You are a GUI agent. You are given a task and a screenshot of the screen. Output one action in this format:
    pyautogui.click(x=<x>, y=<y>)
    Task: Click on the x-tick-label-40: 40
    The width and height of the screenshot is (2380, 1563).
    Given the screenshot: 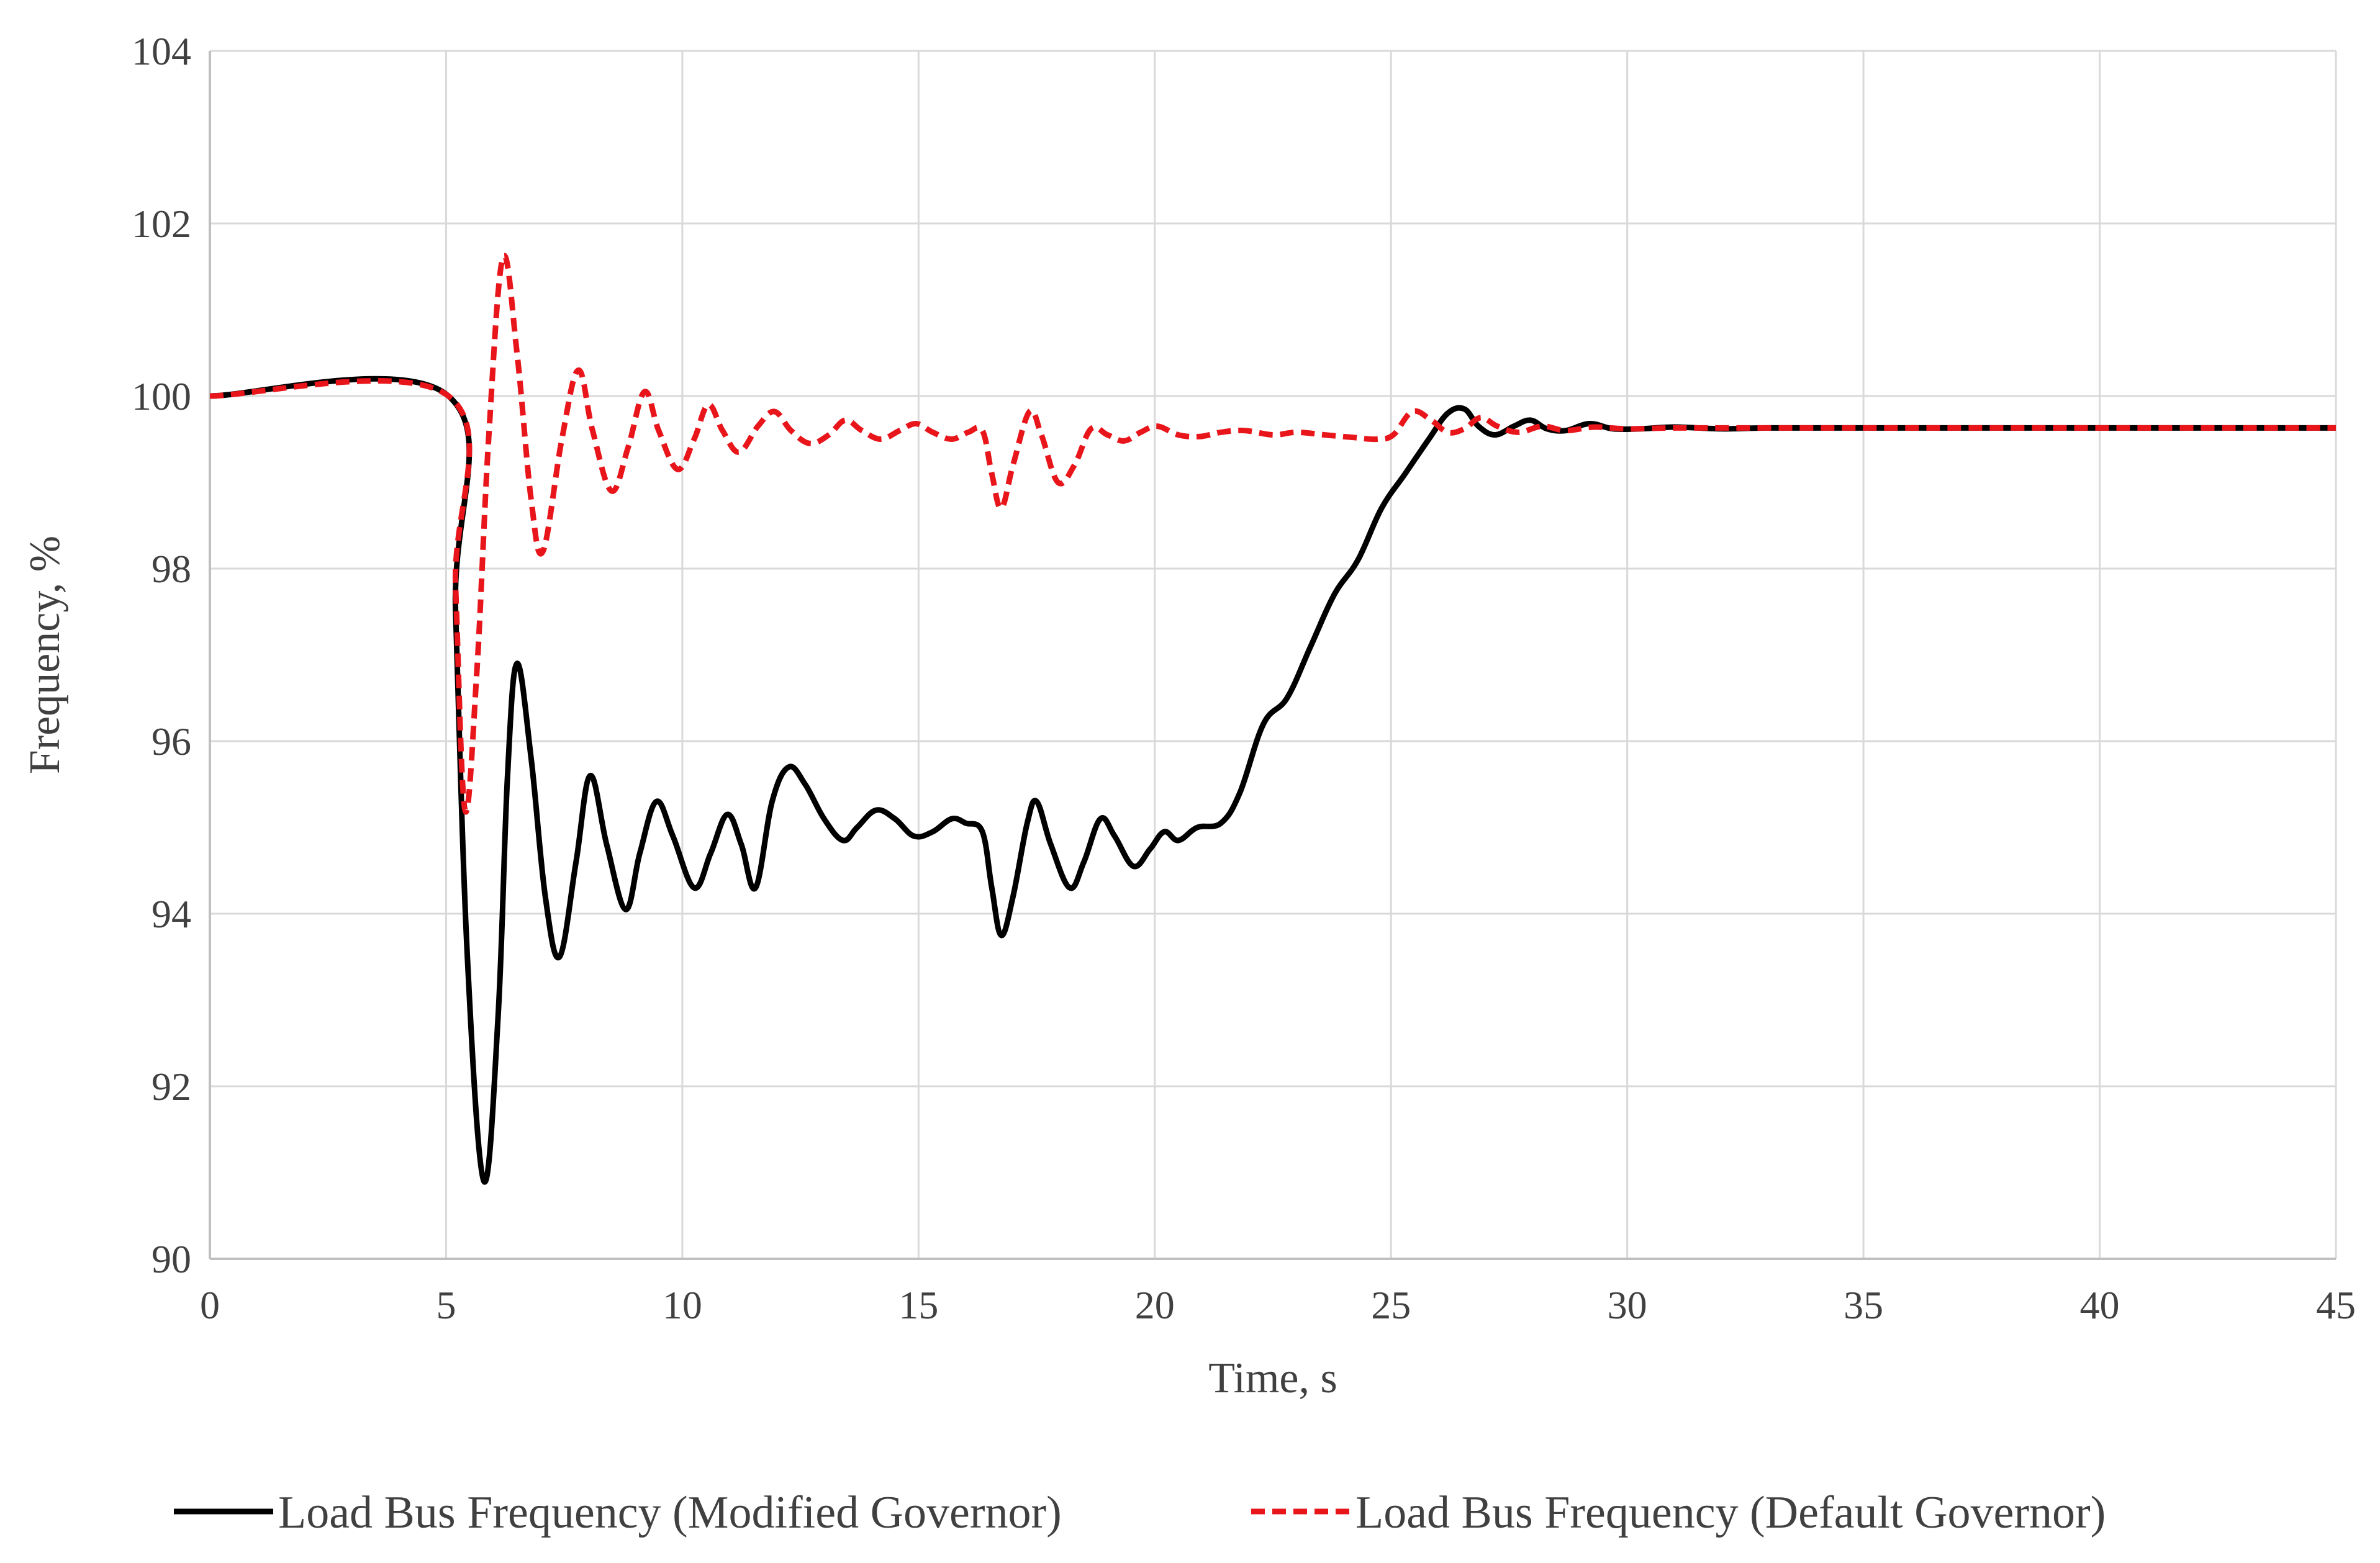 What is the action you would take?
    pyautogui.click(x=2100, y=1305)
    